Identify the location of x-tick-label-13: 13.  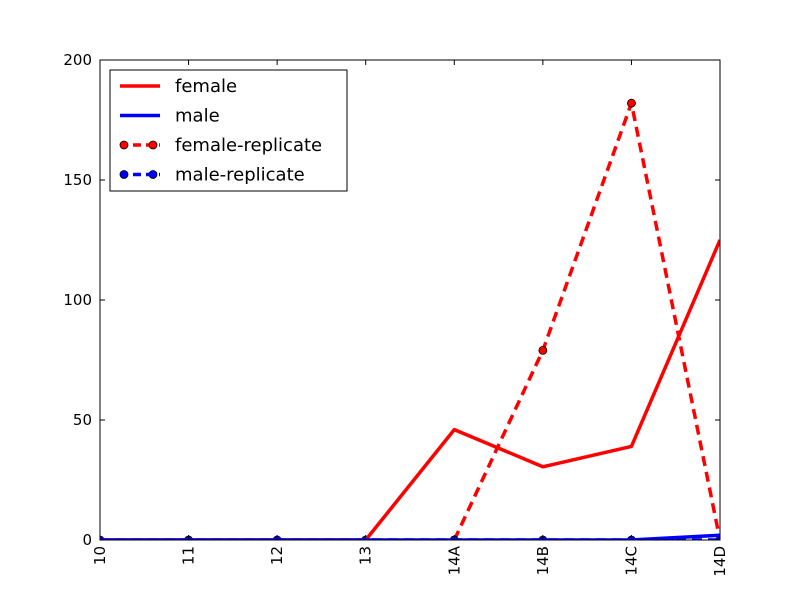
(366, 555).